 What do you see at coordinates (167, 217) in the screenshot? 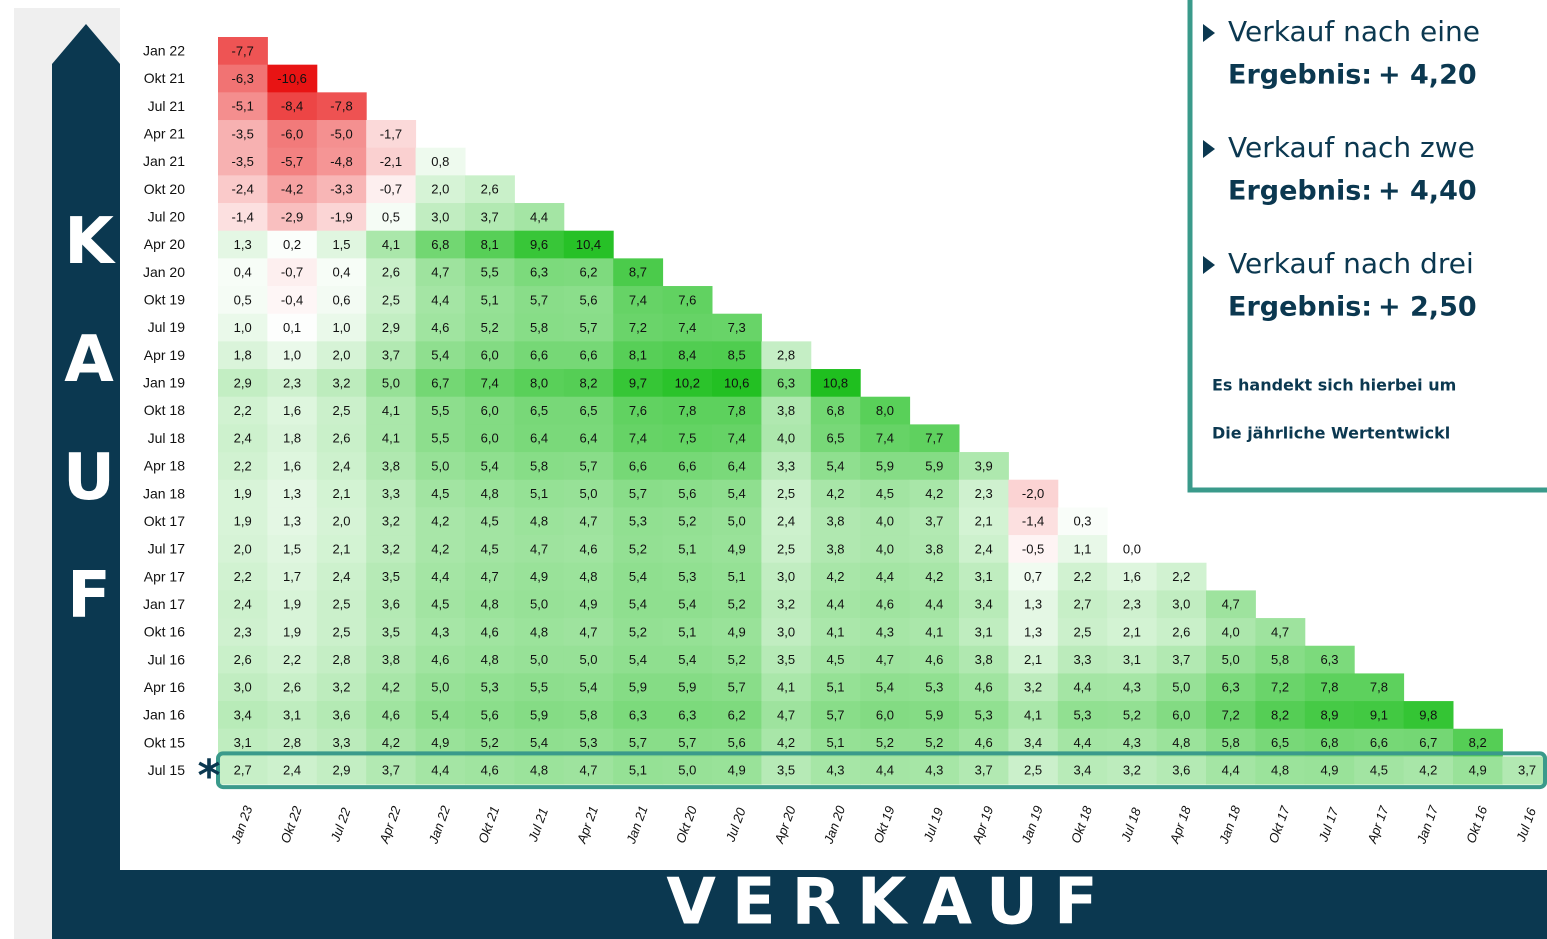
I see `row-label: Jul 20` at bounding box center [167, 217].